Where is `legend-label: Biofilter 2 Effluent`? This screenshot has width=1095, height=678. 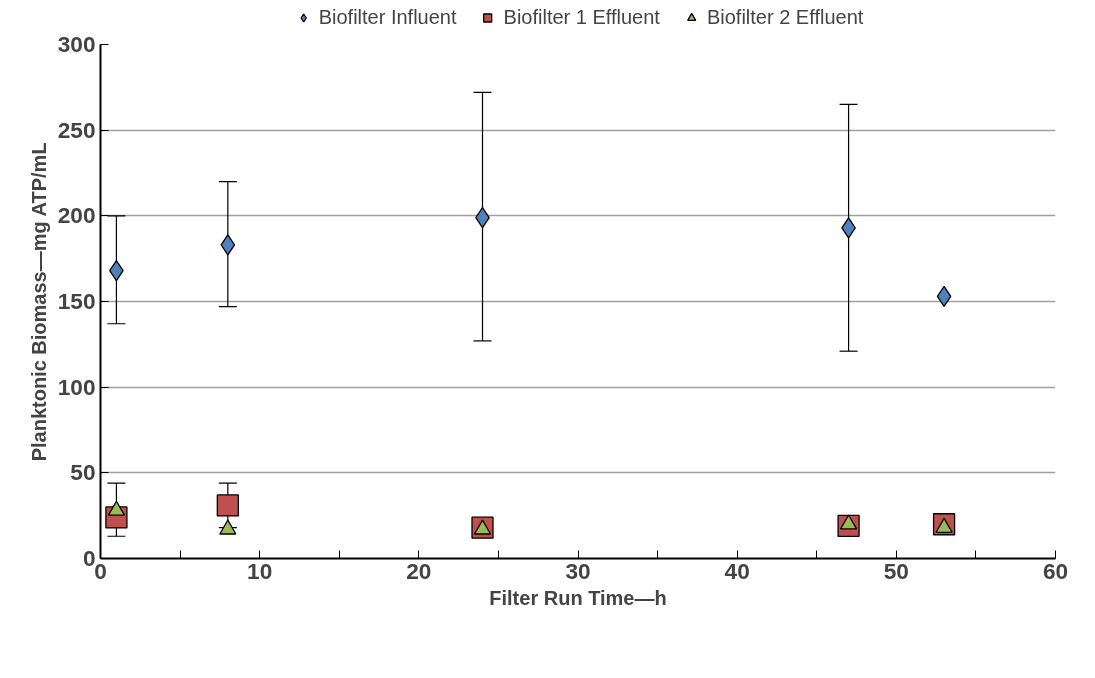
legend-label: Biofilter 2 Effluent is located at coordinates (785, 17).